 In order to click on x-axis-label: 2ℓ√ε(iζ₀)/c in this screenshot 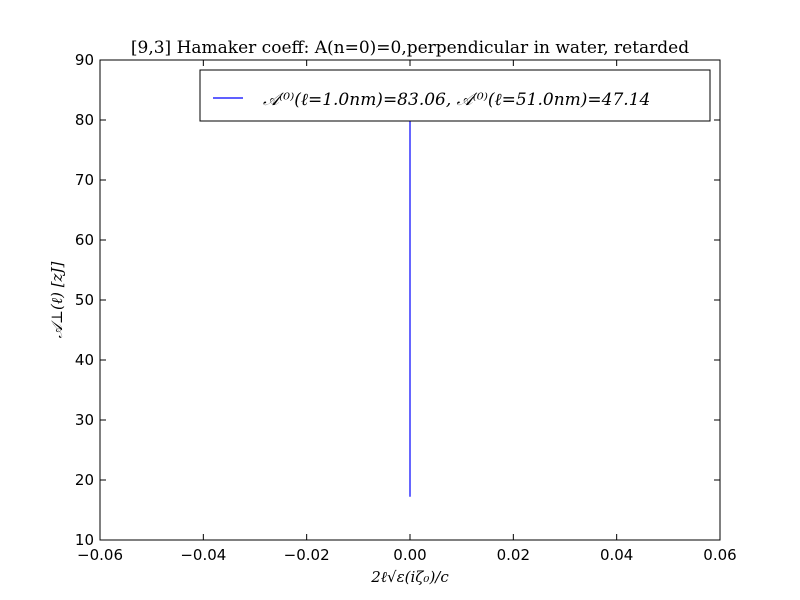, I will do `click(409, 577)`.